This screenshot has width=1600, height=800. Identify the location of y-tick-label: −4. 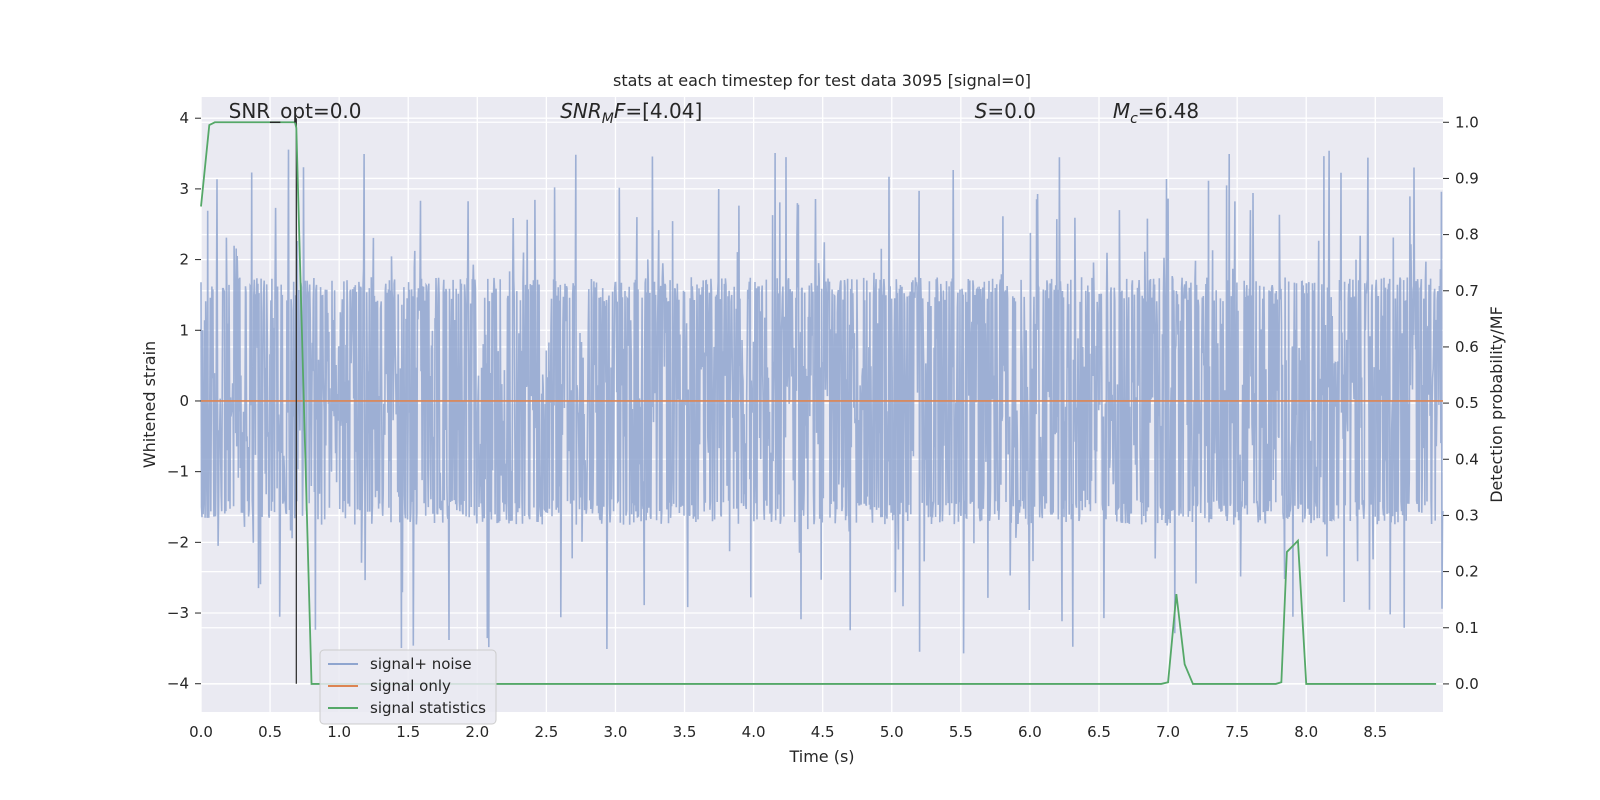
(178, 684).